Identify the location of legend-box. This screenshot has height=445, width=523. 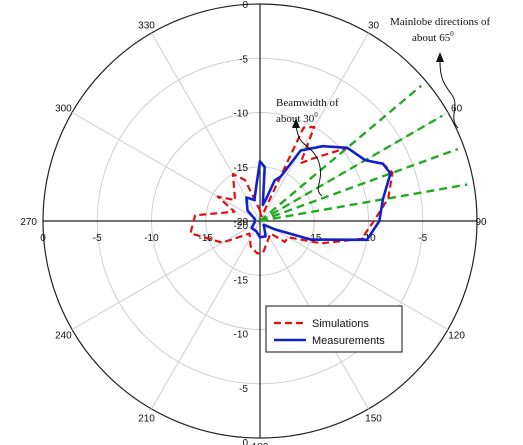
(334, 329).